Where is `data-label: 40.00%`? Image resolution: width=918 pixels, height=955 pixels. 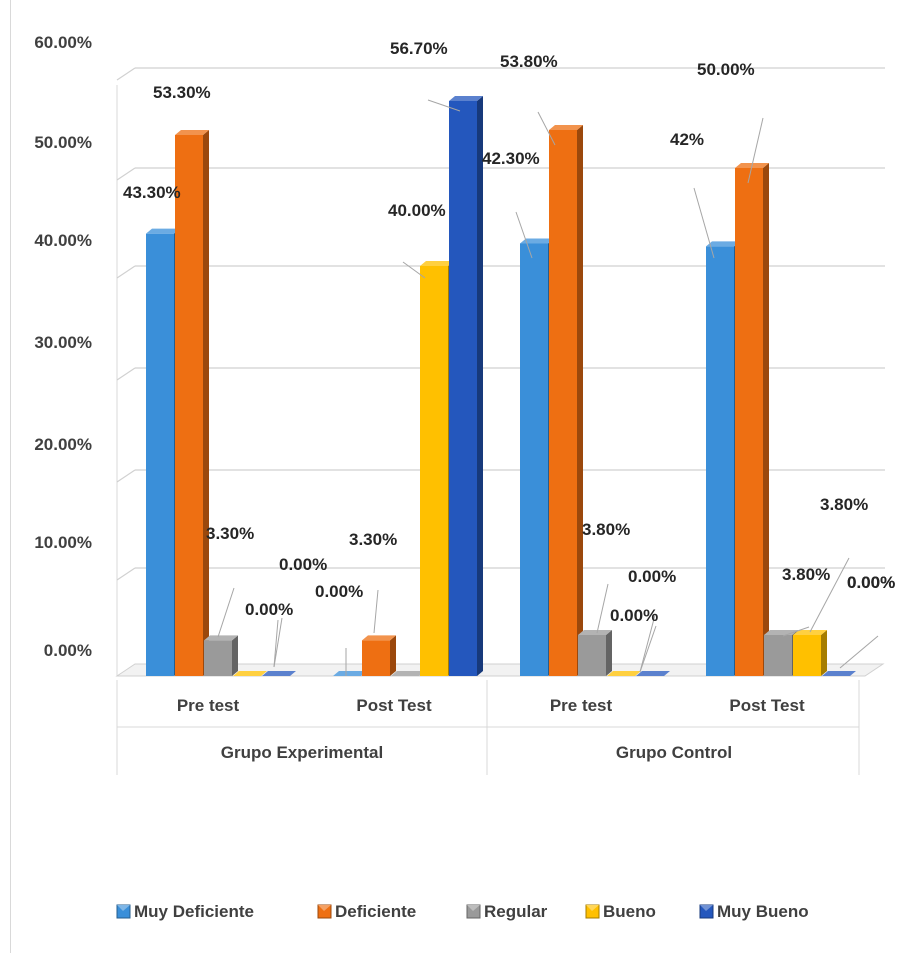
data-label: 40.00% is located at coordinates (417, 210).